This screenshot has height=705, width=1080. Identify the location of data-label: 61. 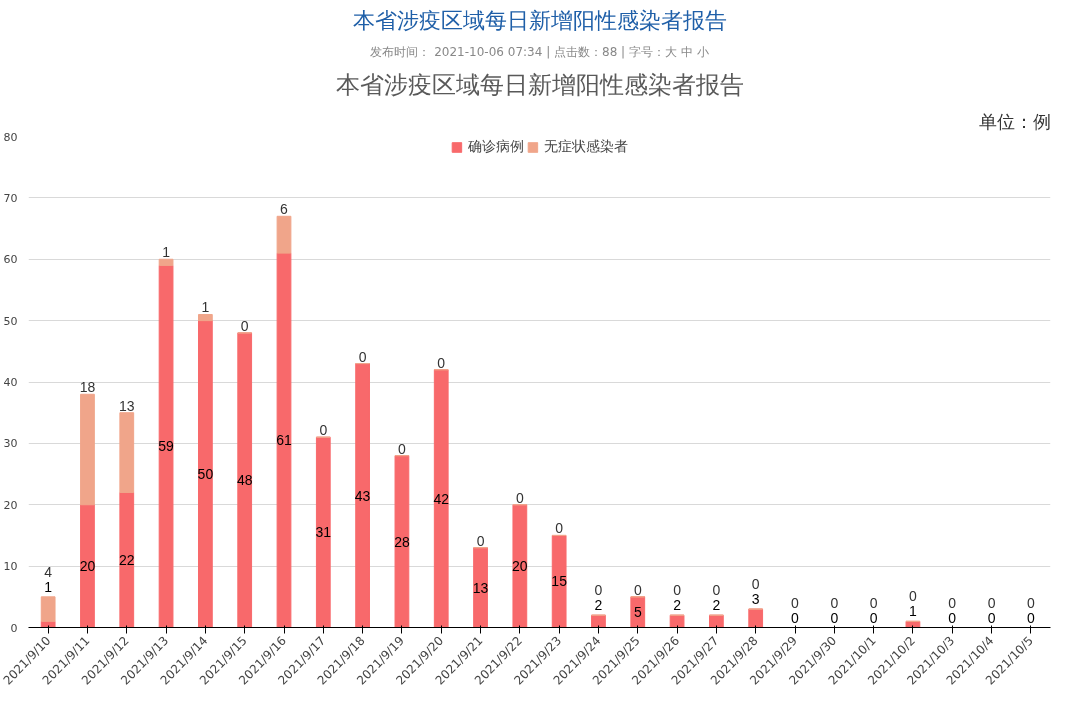
(284, 440).